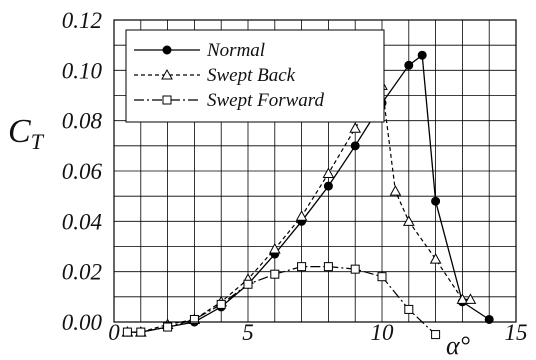 Image resolution: width=536 pixels, height=360 pixels. I want to click on x-axis-label: α°, so click(458, 345).